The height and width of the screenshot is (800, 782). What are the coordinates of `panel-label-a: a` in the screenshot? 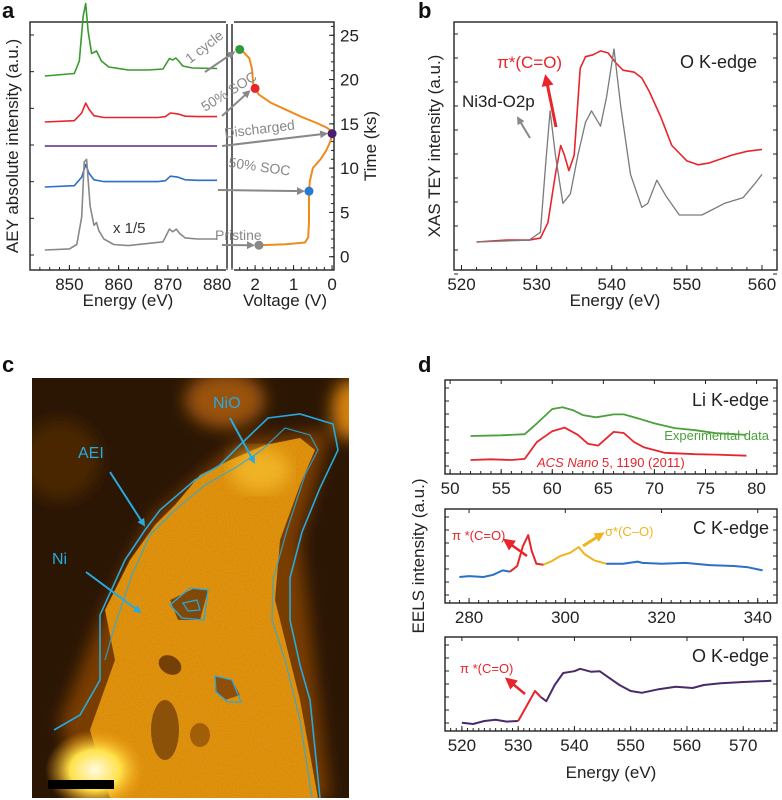 It's located at (8, 11).